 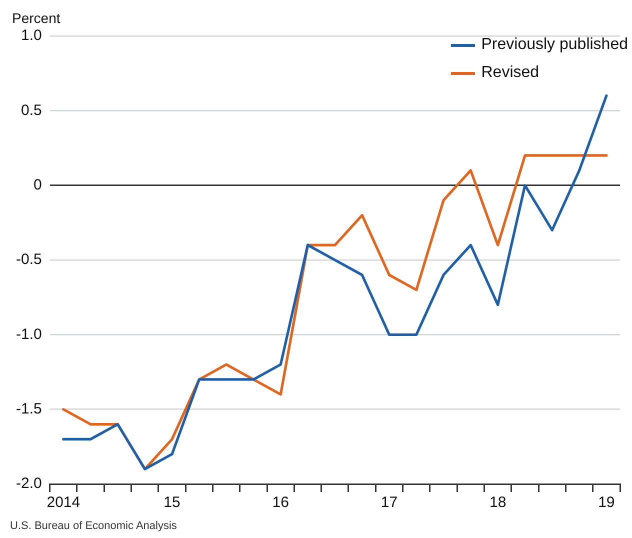 What do you see at coordinates (280, 503) in the screenshot?
I see `x-tick-label: 16` at bounding box center [280, 503].